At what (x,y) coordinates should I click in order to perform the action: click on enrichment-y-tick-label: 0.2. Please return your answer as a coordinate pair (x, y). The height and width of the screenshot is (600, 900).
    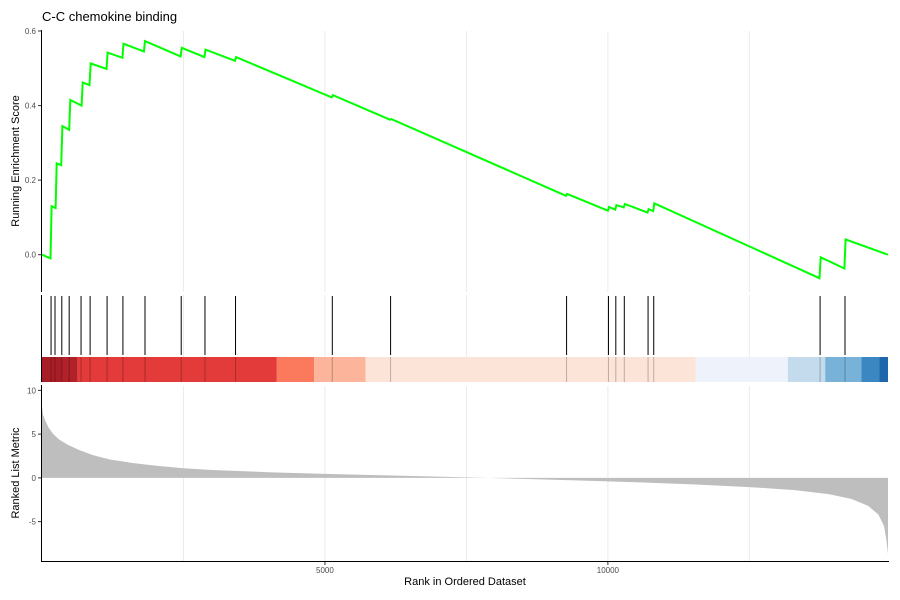
    Looking at the image, I should click on (31, 180).